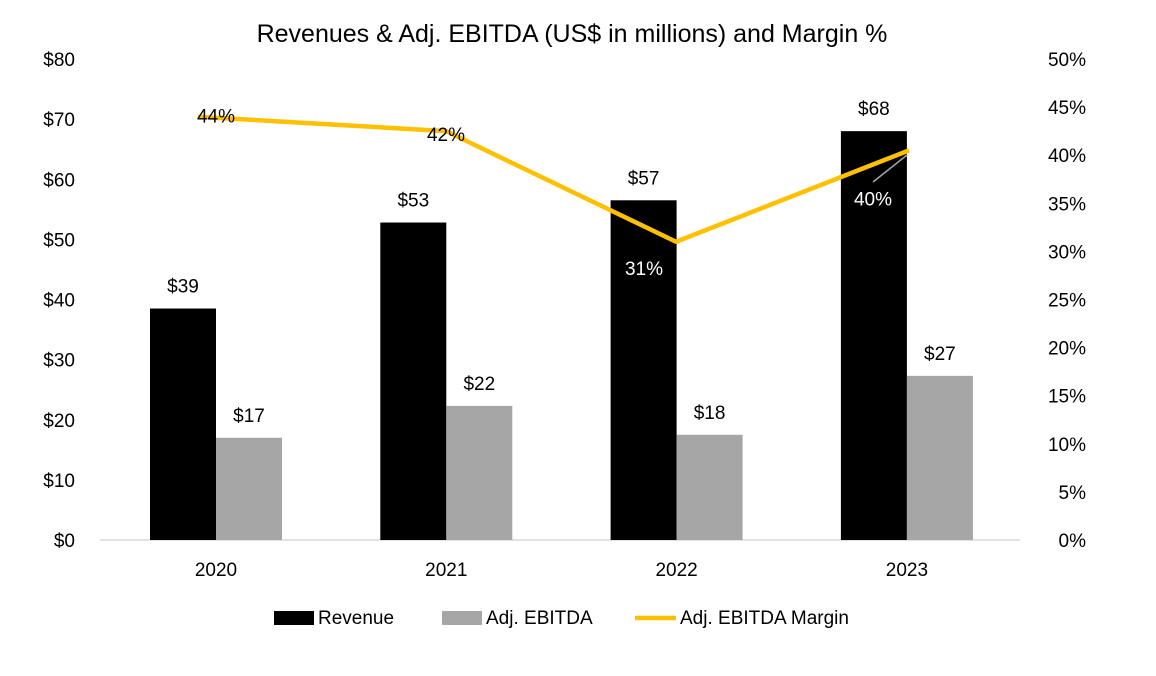 The width and height of the screenshot is (1156, 676). Describe the element at coordinates (890, 168) in the screenshot. I see `margin-label-leader-line` at that location.